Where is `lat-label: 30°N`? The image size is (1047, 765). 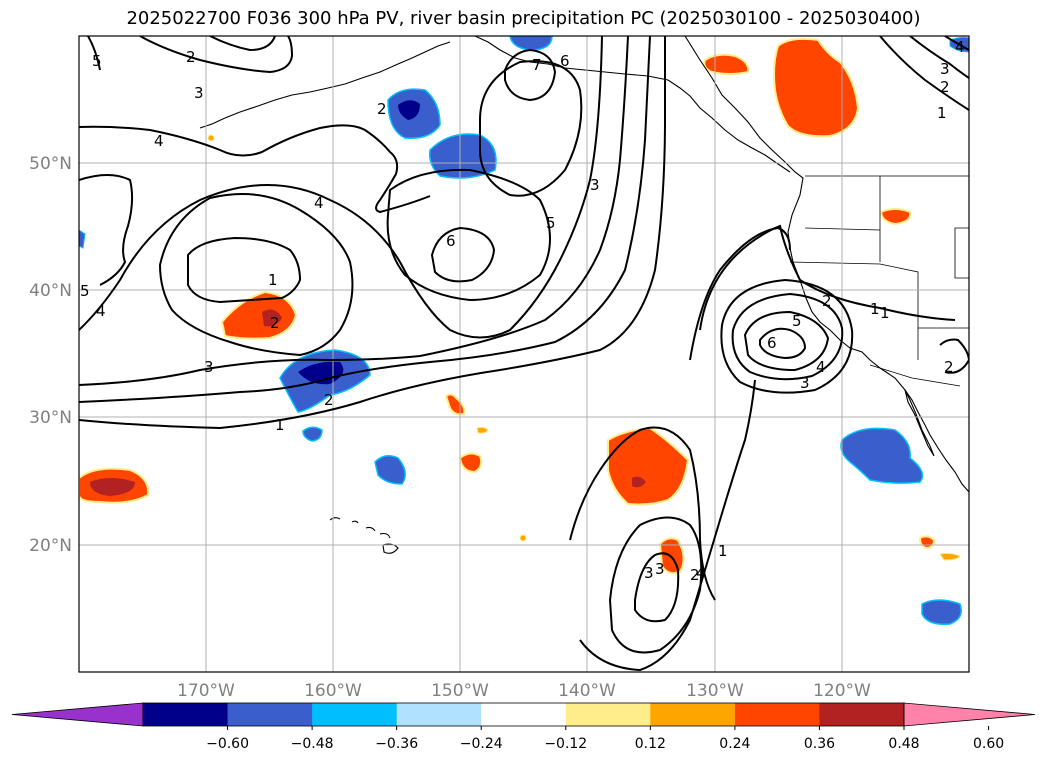
lat-label: 30°N is located at coordinates (50, 418).